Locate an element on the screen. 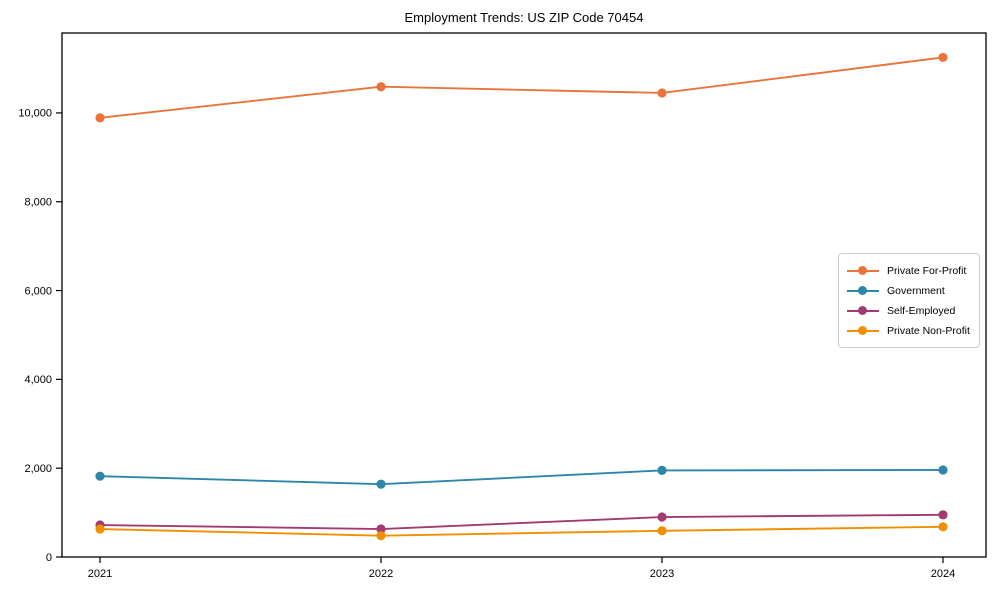  data-point-private-non-profit-2022 is located at coordinates (381, 536).